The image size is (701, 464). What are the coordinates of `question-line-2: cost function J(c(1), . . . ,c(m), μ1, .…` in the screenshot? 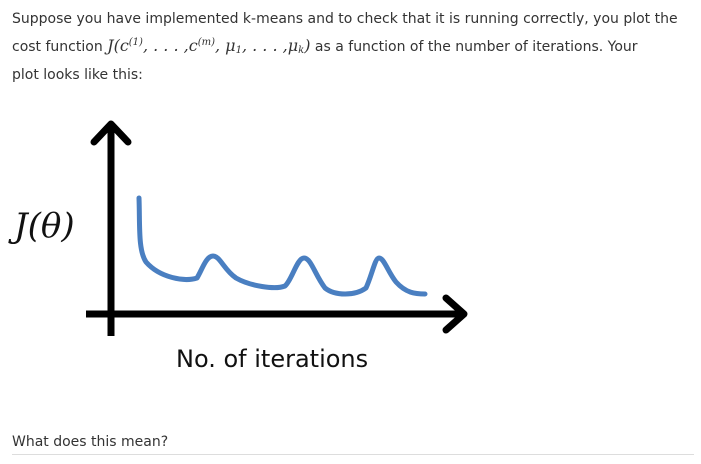 It's located at (352, 47).